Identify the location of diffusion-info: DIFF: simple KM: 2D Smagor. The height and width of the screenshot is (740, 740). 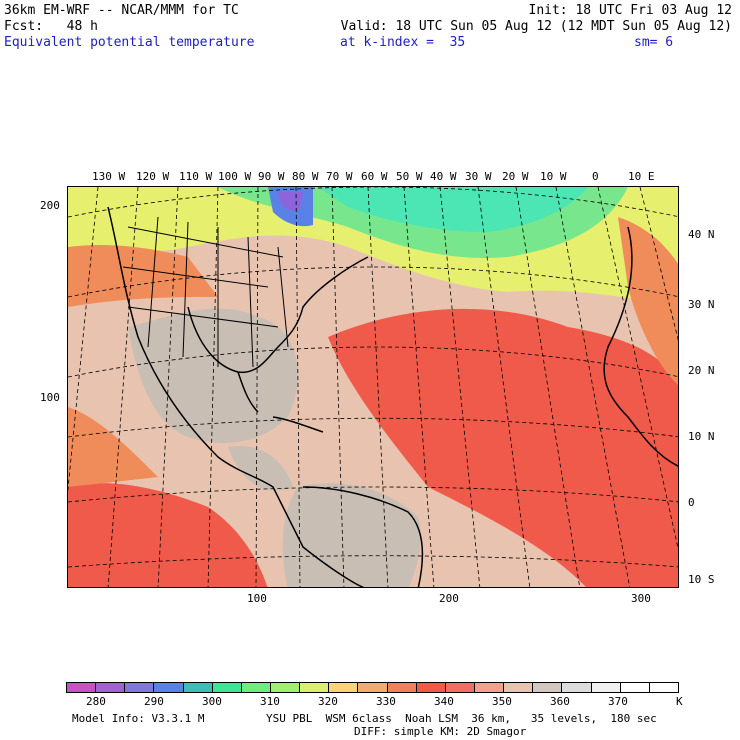
(440, 731).